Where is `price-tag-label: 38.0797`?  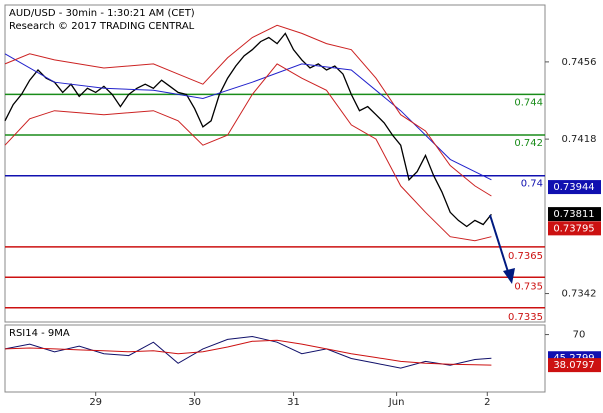
price-tag-label: 38.0797 is located at coordinates (573, 365).